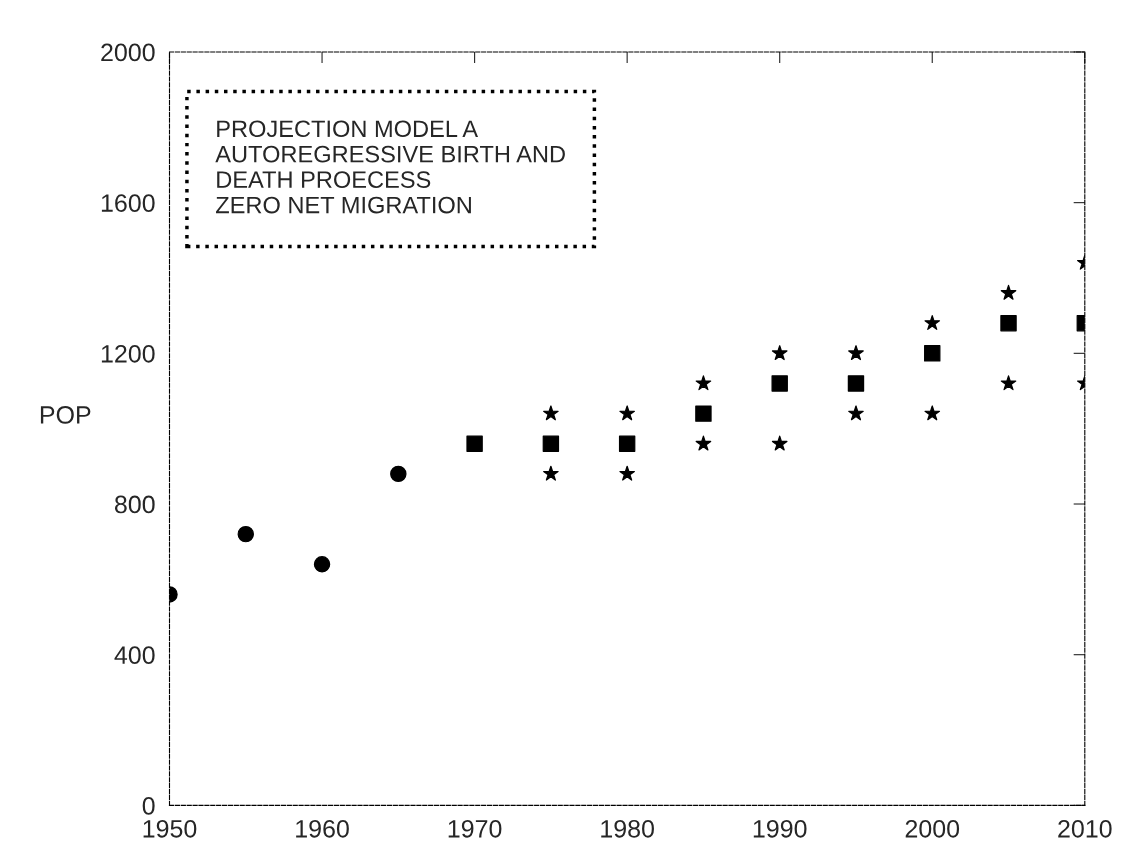 This screenshot has width=1130, height=866. Describe the element at coordinates (134, 504) in the screenshot. I see `y-tick-label: 800` at that location.